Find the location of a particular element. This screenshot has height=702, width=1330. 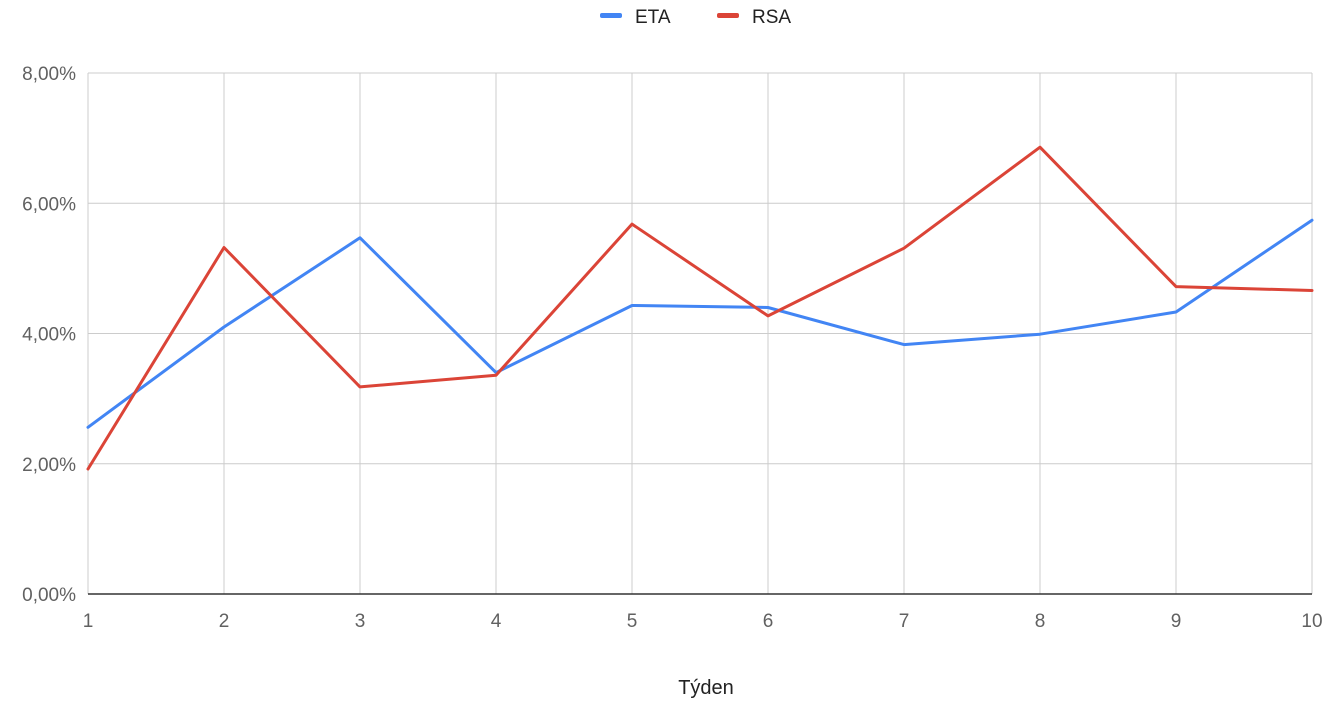

x-tick-label: 4 is located at coordinates (496, 621).